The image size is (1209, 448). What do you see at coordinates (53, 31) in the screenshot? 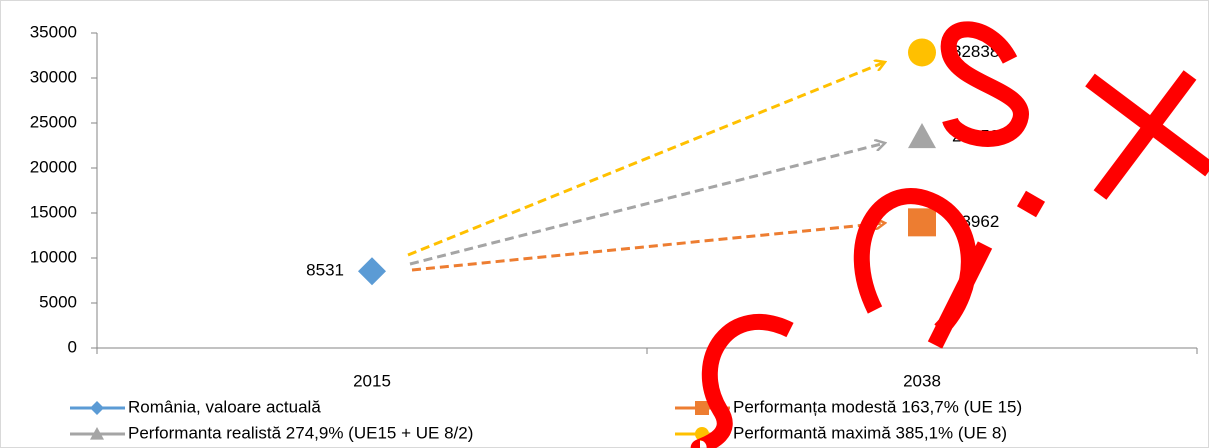
I see `y-tick-label: 35000` at bounding box center [53, 31].